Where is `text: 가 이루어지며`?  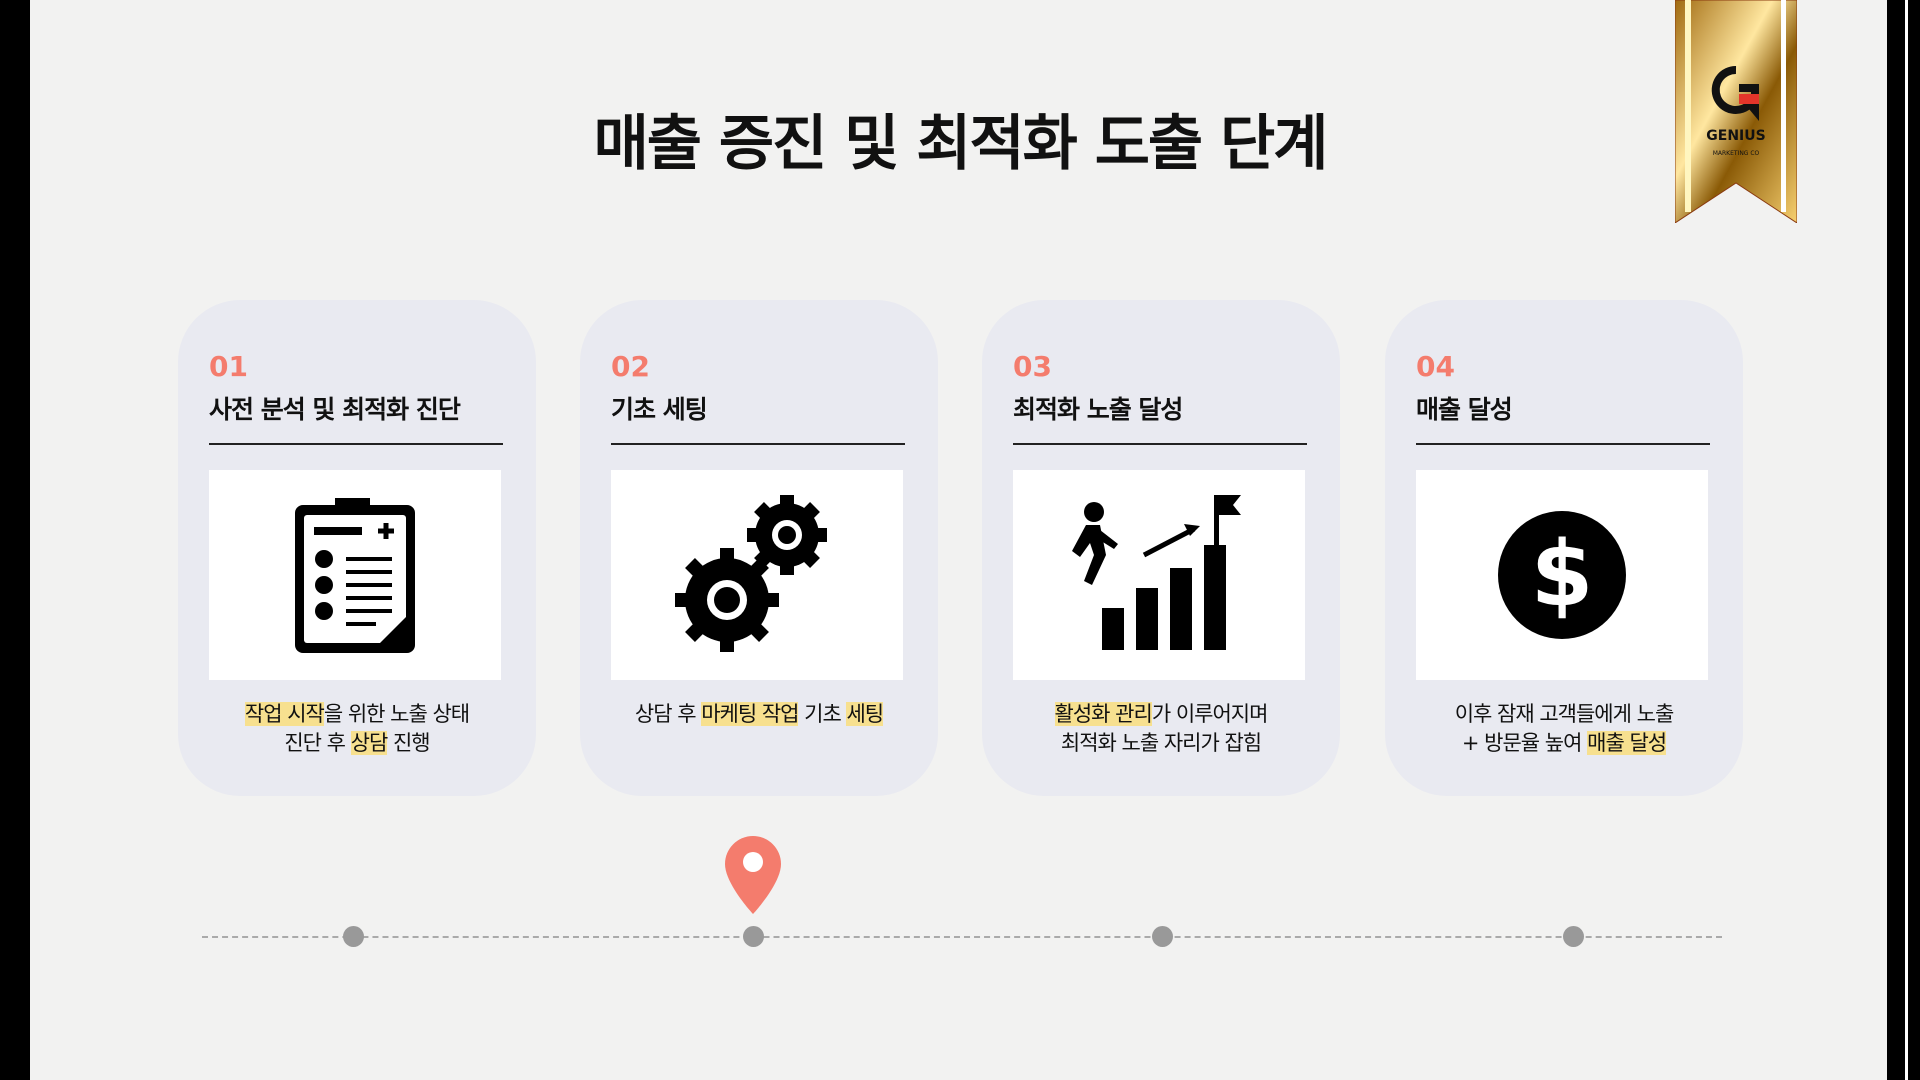
text: 가 이루어지며 is located at coordinates (1210, 714).